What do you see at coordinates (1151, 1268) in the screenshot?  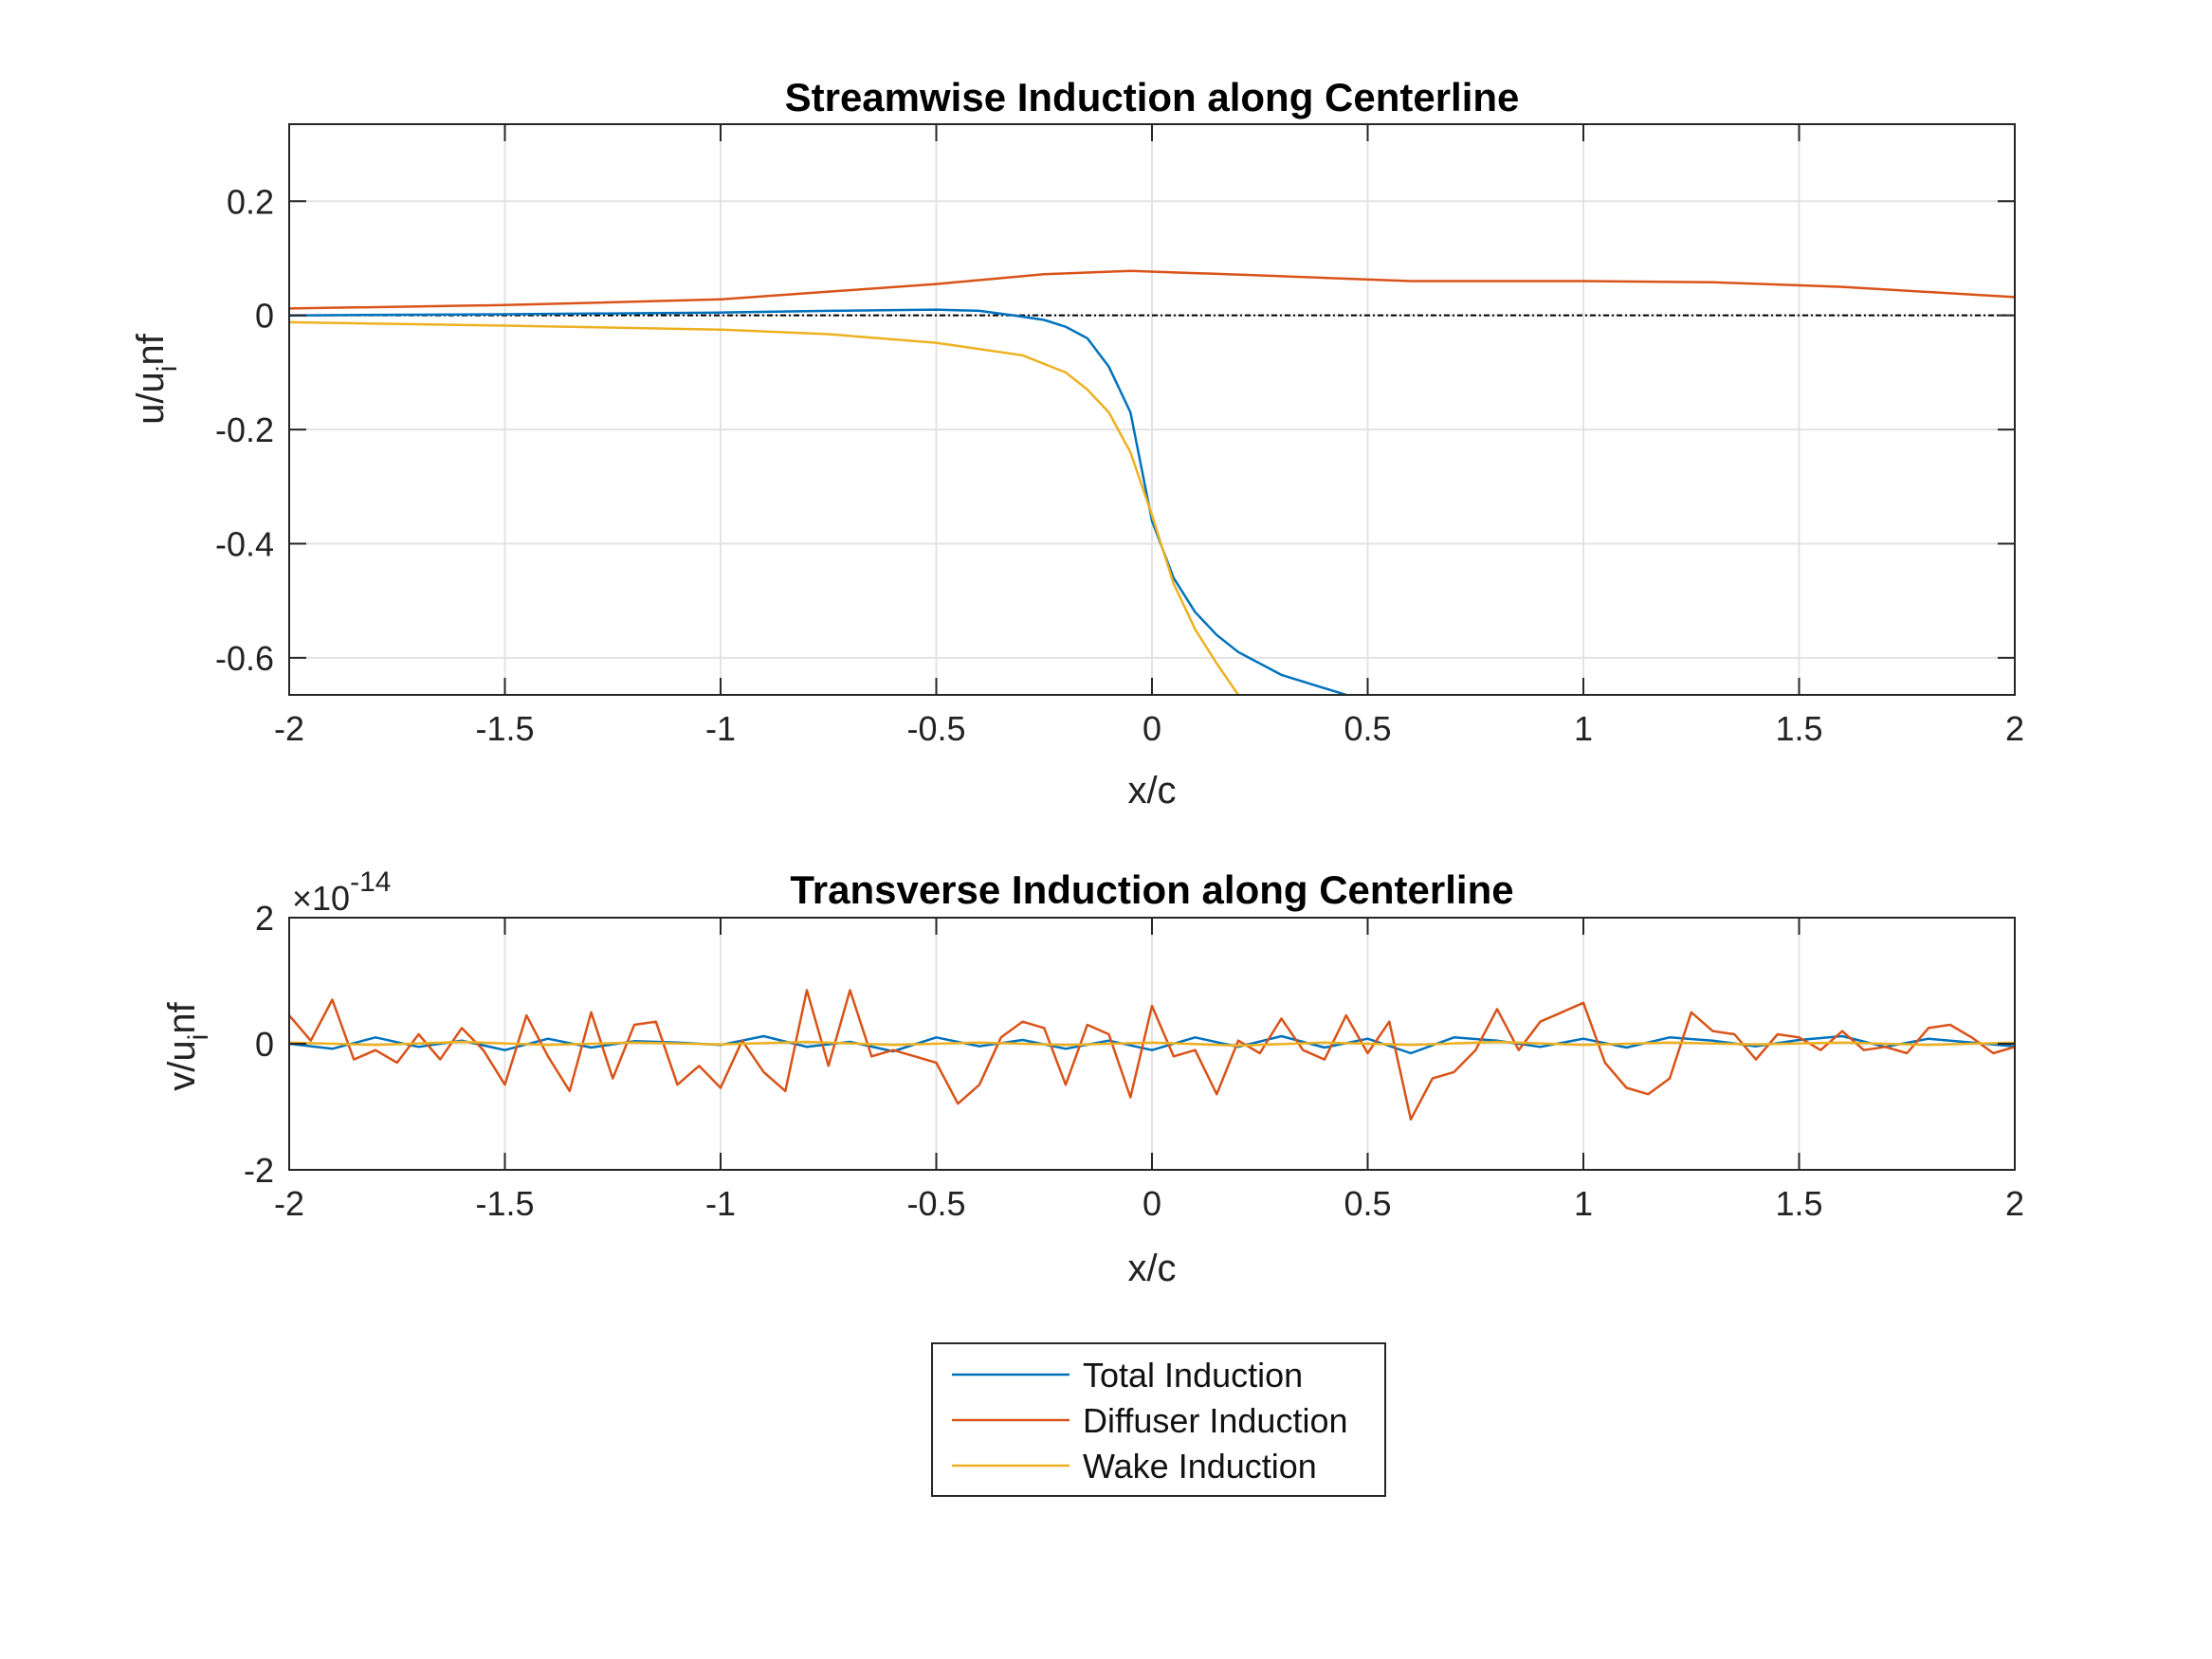 I see `x-axis-label-transverse: x/c` at bounding box center [1151, 1268].